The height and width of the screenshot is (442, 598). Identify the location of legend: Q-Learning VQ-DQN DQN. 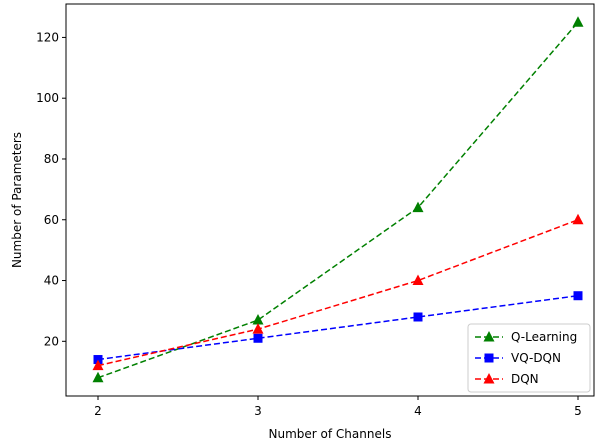
(529, 358).